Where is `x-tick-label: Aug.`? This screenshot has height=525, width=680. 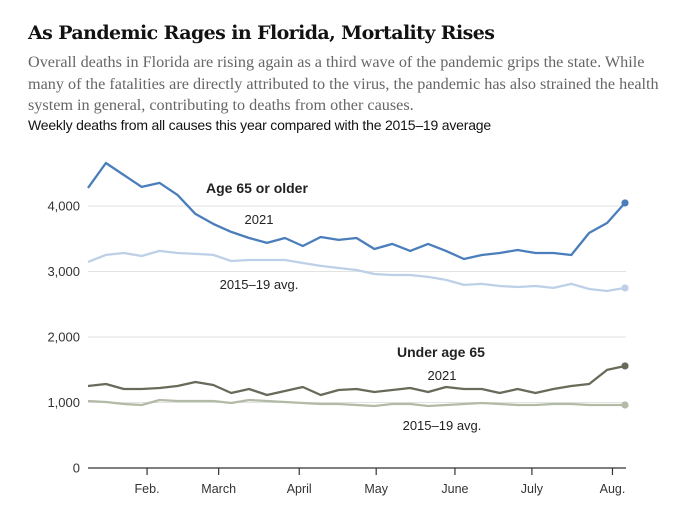
x-tick-label: Aug. is located at coordinates (613, 489).